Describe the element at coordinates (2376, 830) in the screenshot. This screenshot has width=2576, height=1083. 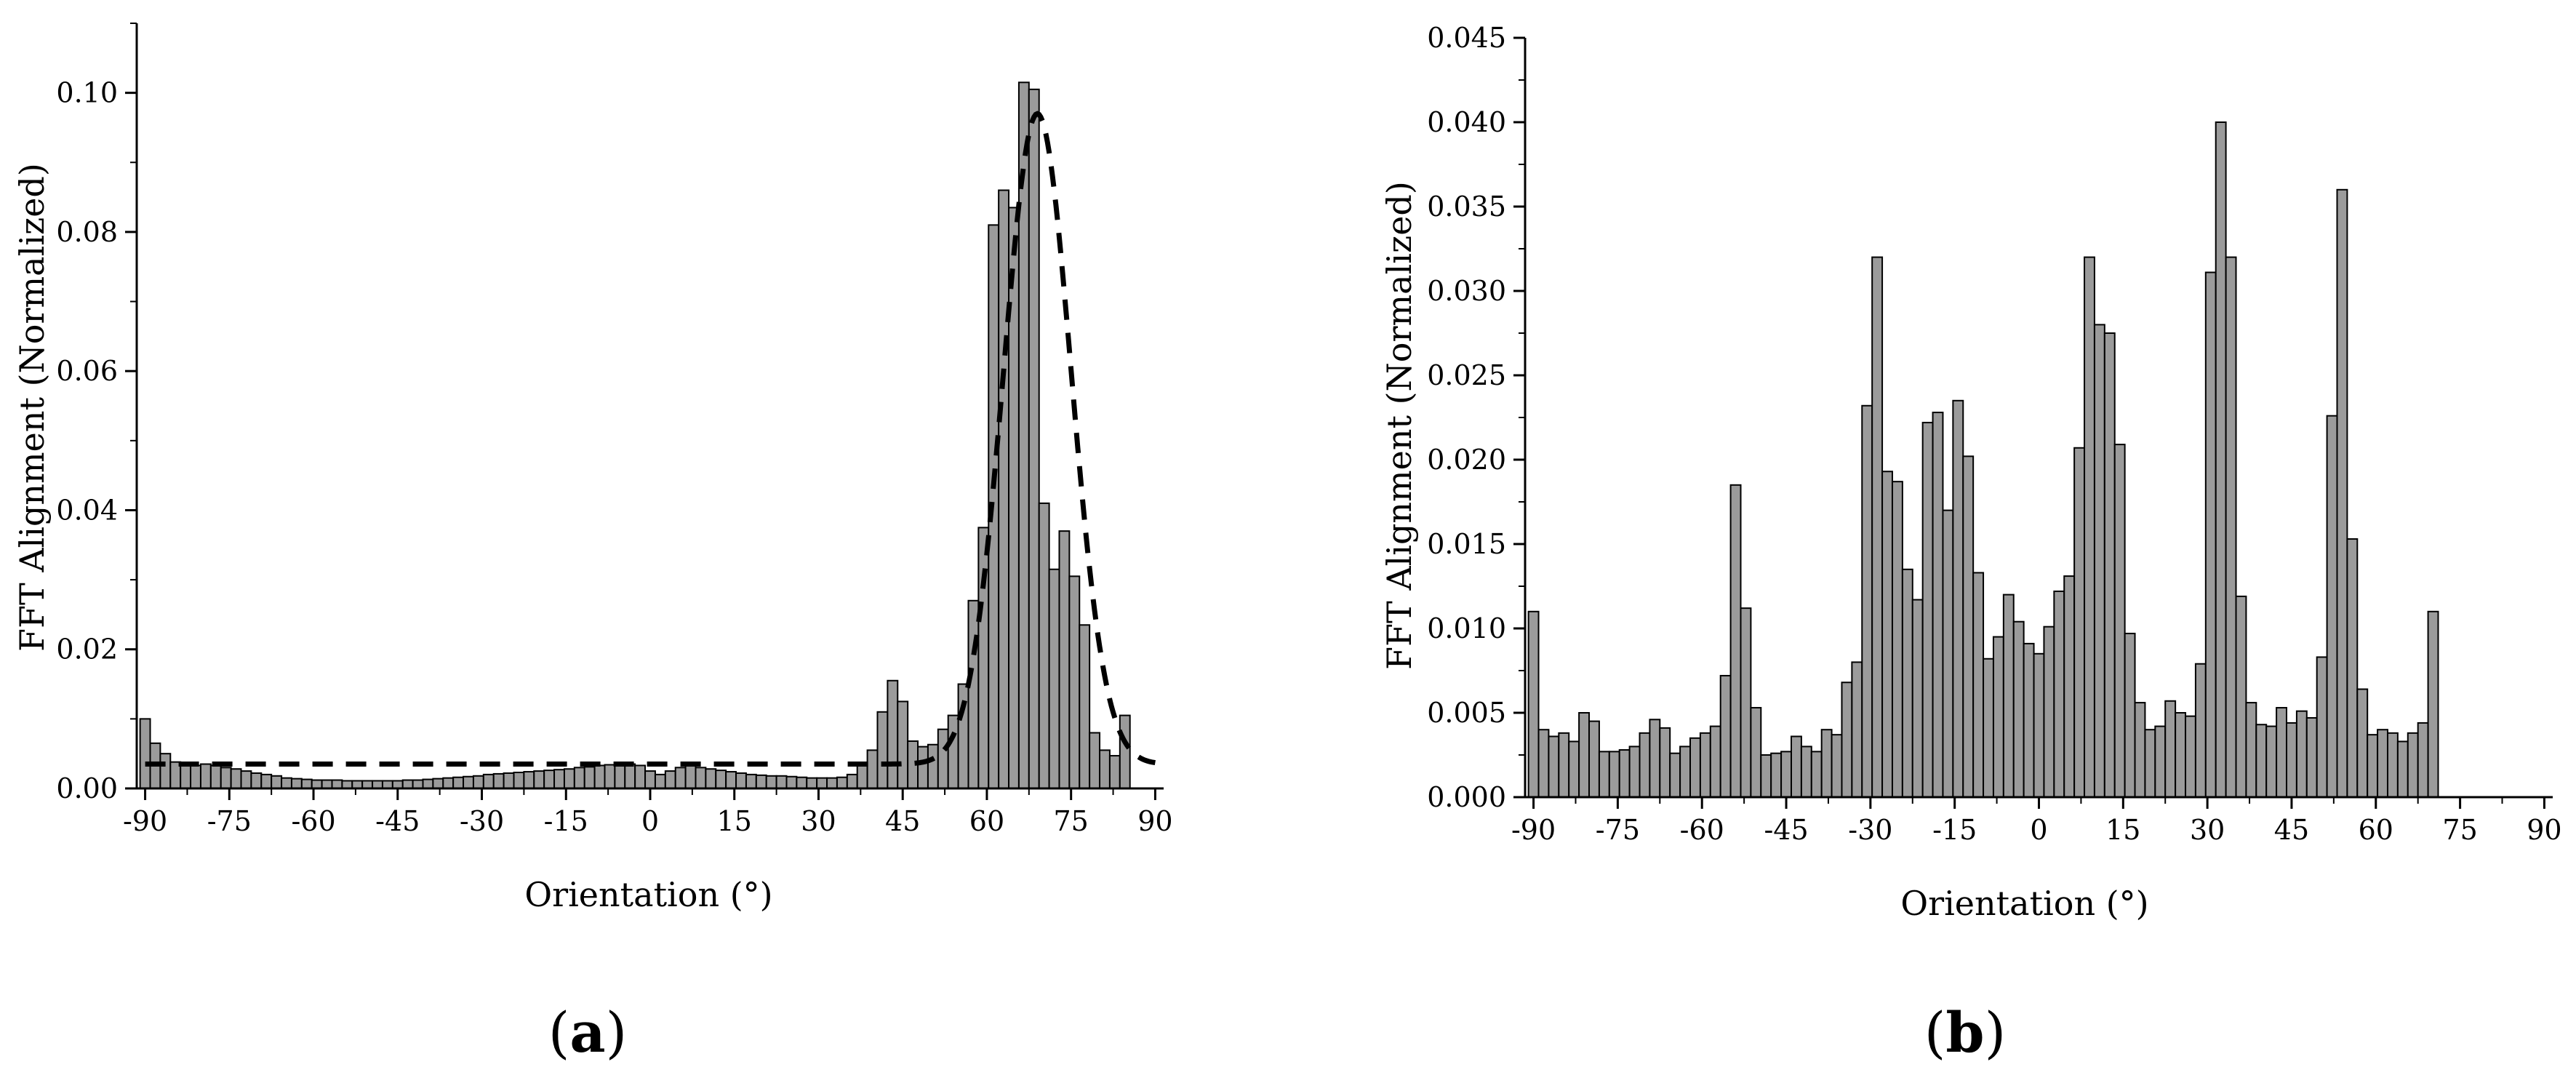
I see `x-tick-label-b-10: 60` at that location.